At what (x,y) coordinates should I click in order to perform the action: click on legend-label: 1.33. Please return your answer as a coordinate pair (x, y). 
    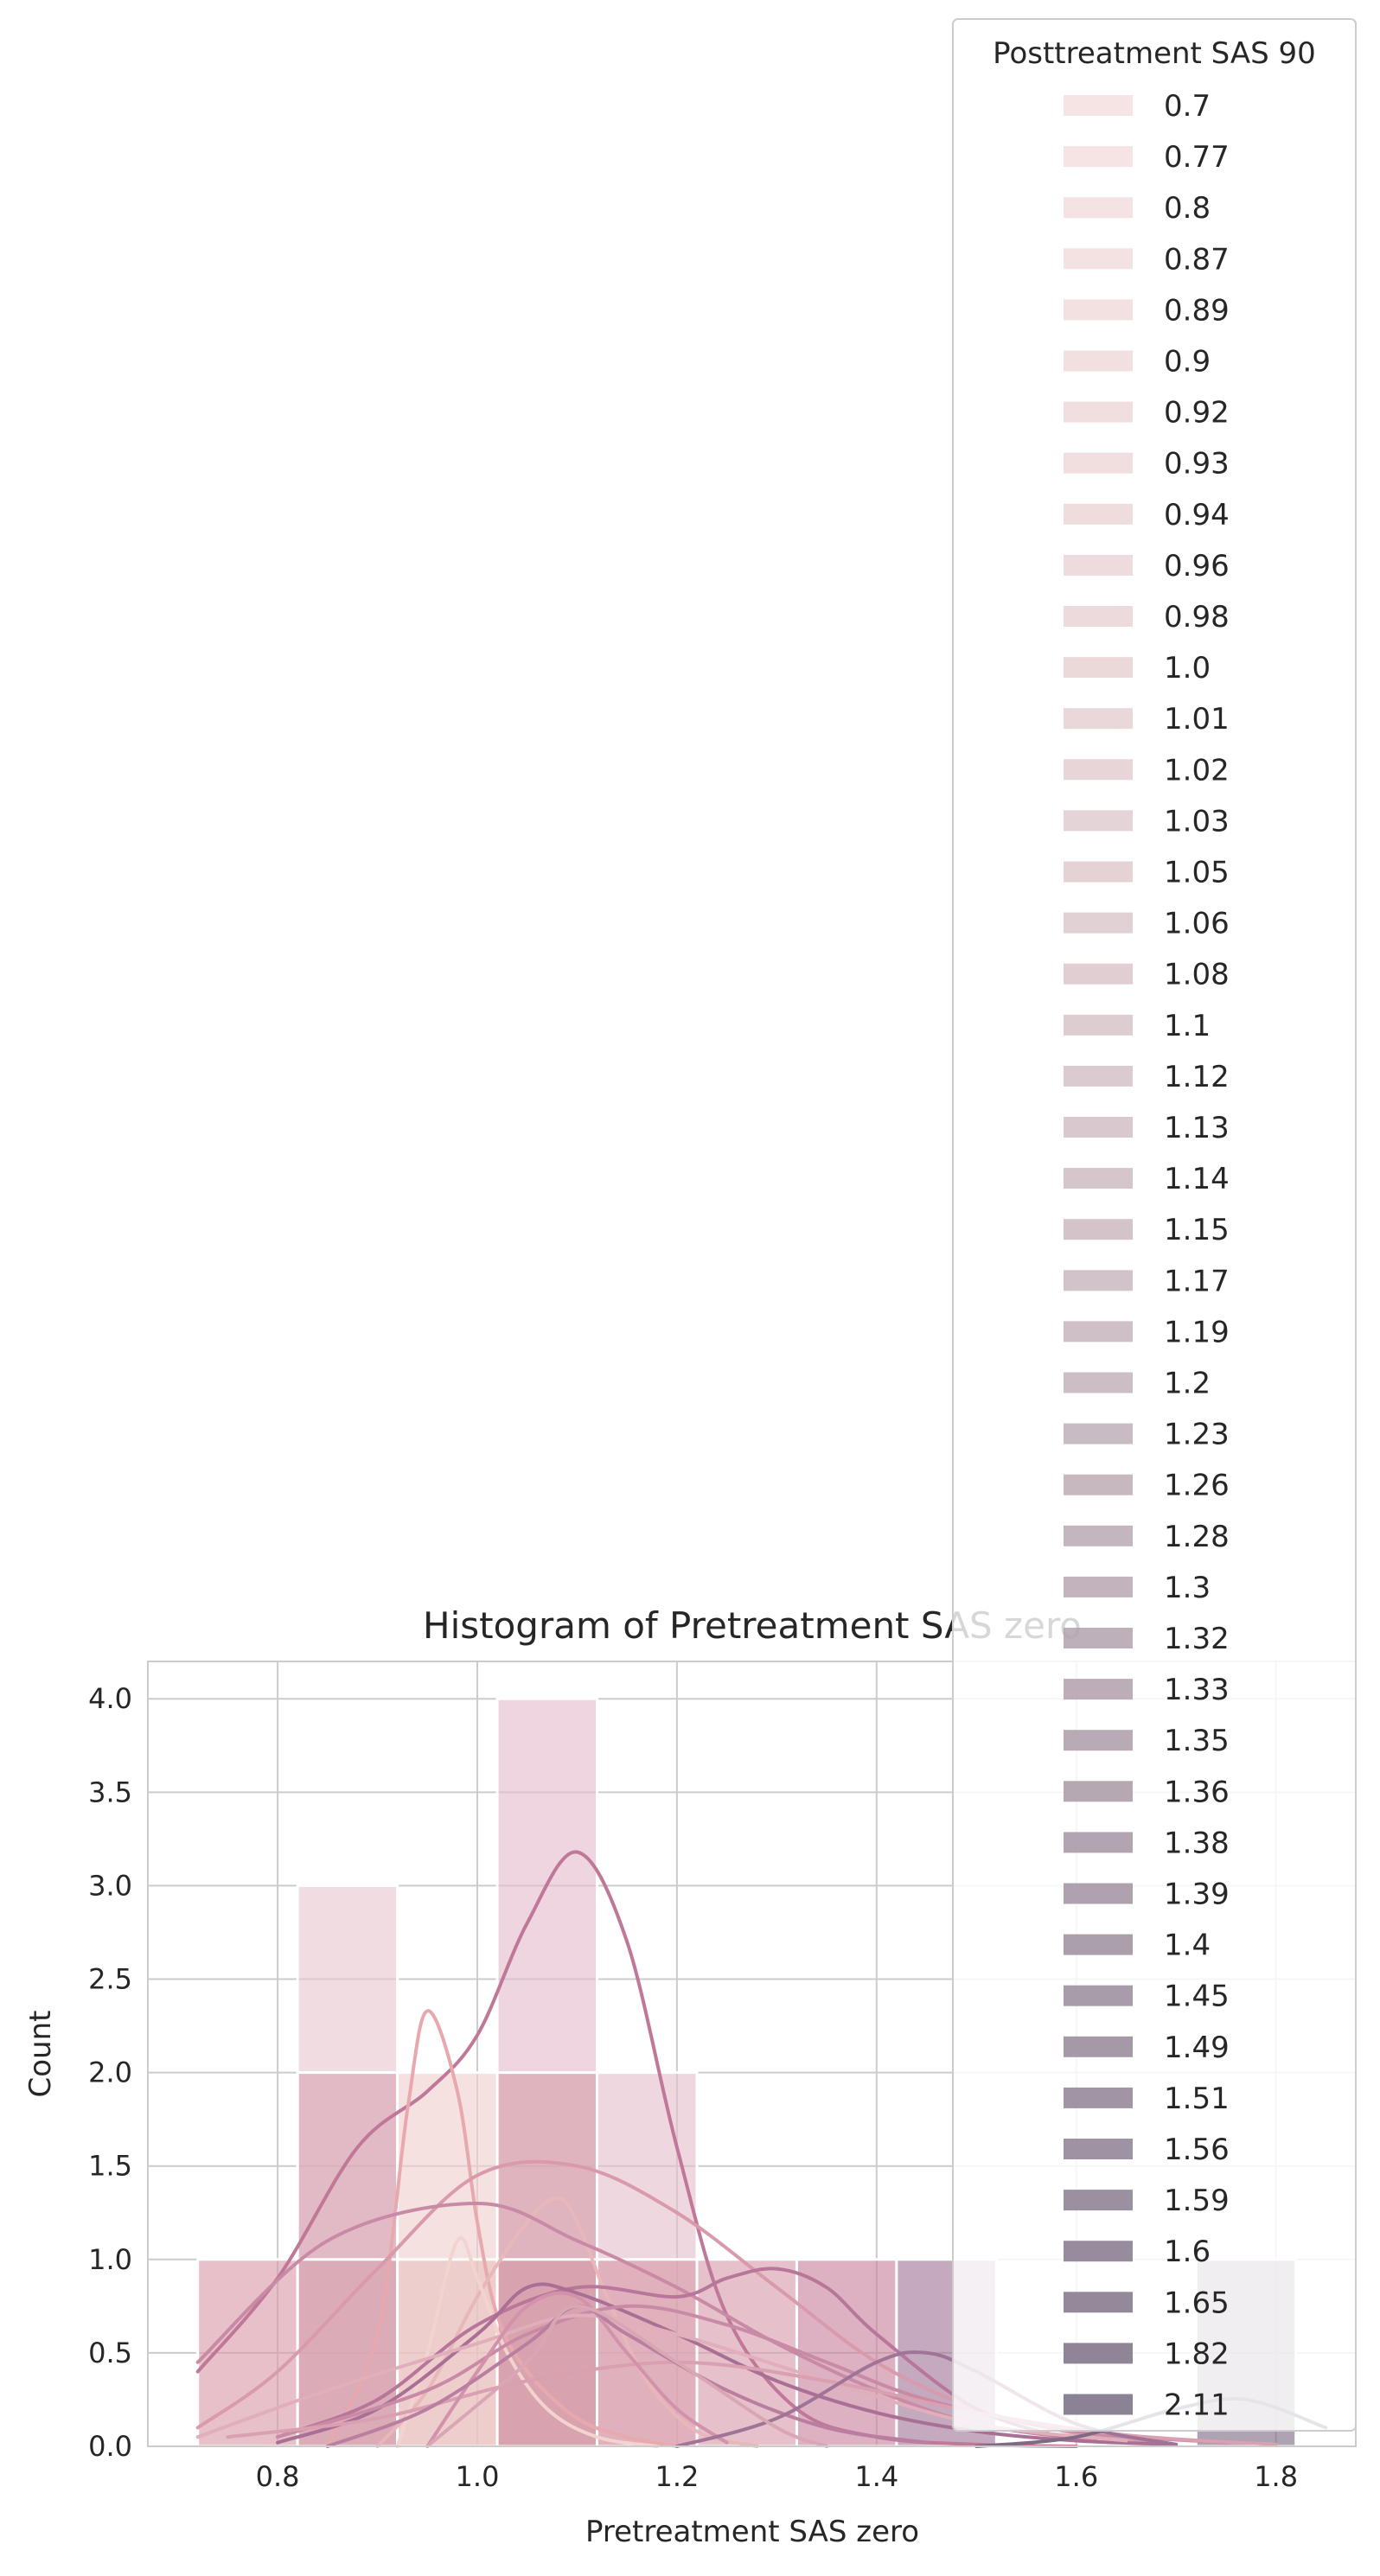
    Looking at the image, I should click on (1197, 1690).